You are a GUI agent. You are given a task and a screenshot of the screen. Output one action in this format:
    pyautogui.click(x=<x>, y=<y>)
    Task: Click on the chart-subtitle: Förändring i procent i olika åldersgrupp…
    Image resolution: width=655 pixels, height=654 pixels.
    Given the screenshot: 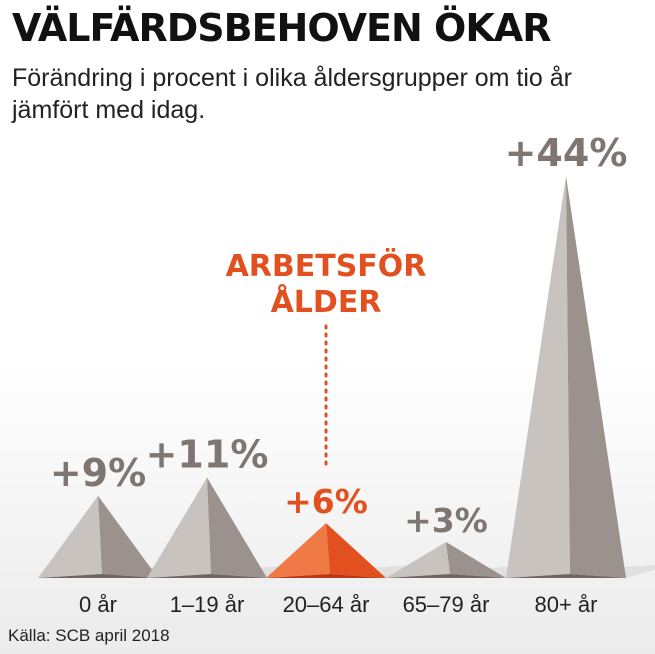 What is the action you would take?
    pyautogui.click(x=292, y=94)
    